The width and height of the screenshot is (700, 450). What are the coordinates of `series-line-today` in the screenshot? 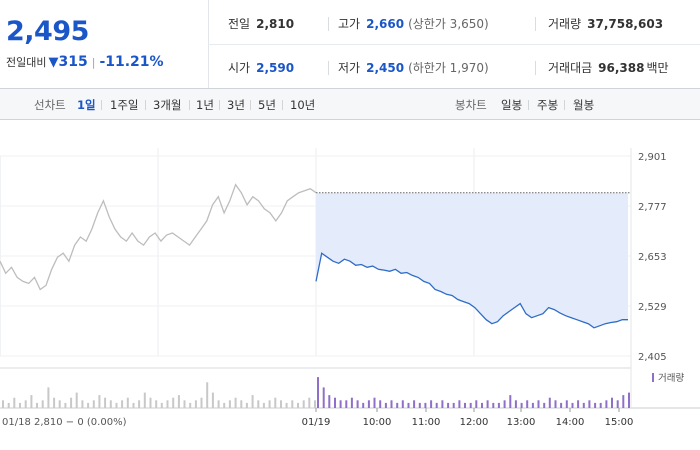 It's located at (471, 290).